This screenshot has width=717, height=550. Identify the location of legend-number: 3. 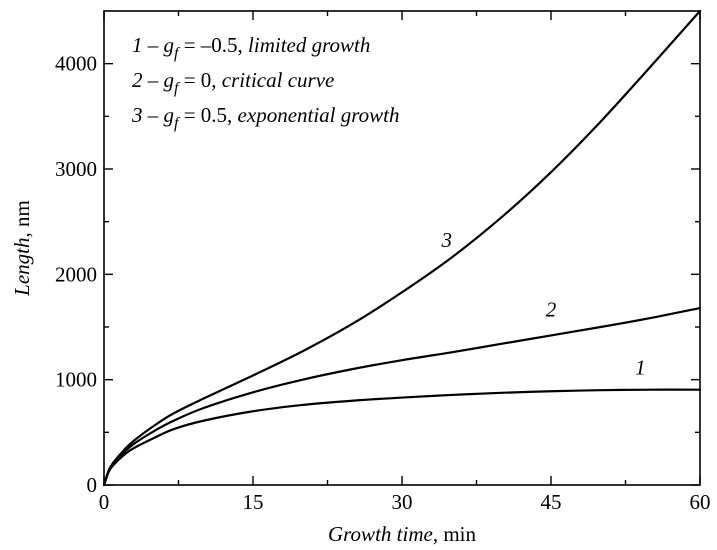
(137, 115).